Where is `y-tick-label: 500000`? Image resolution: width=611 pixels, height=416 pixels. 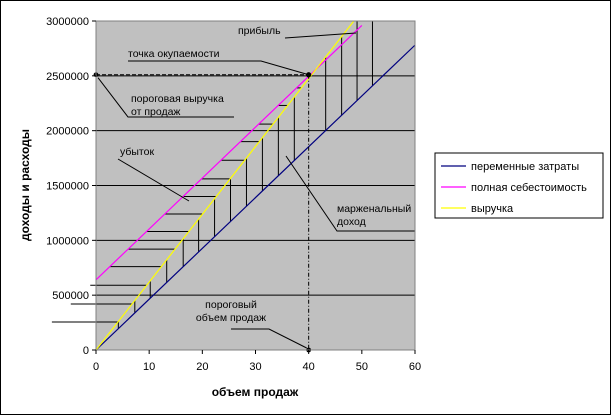 y-tick-label: 500000 is located at coordinates (70, 296).